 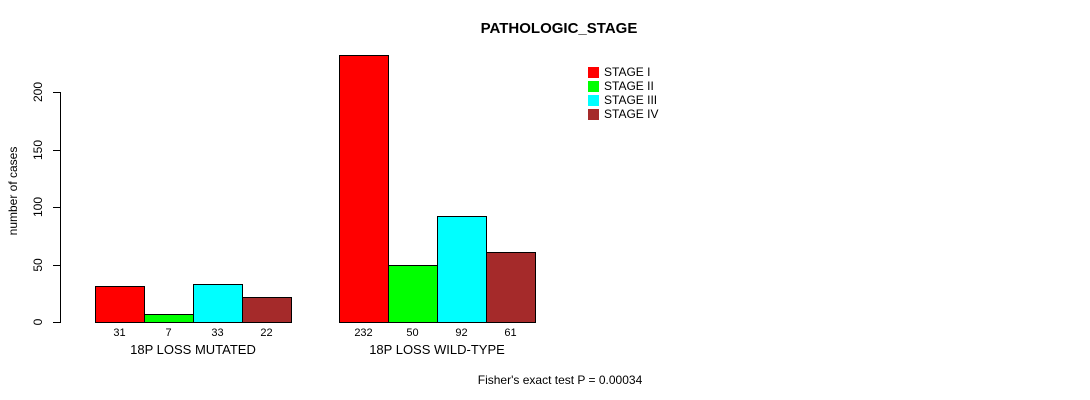 I want to click on bar-value-label: 22, so click(x=266, y=333).